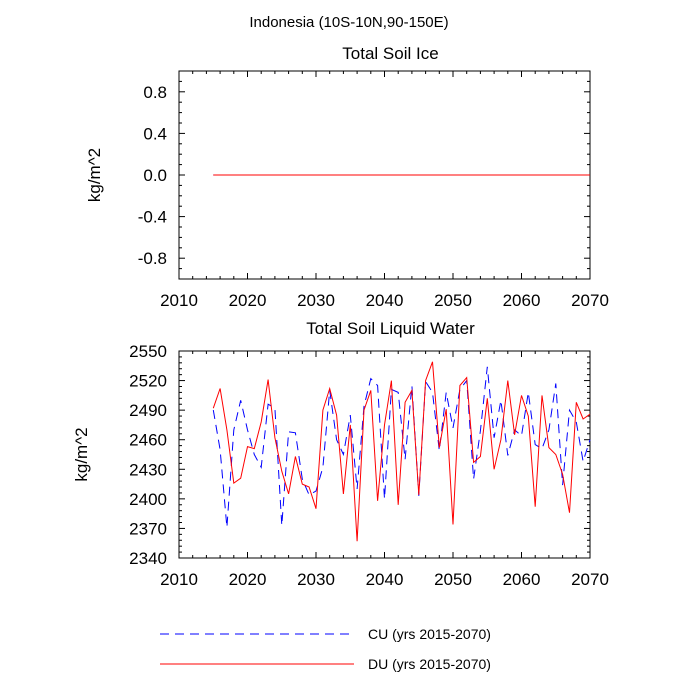 This screenshot has height=700, width=700. I want to click on series-line-cu, so click(401, 447).